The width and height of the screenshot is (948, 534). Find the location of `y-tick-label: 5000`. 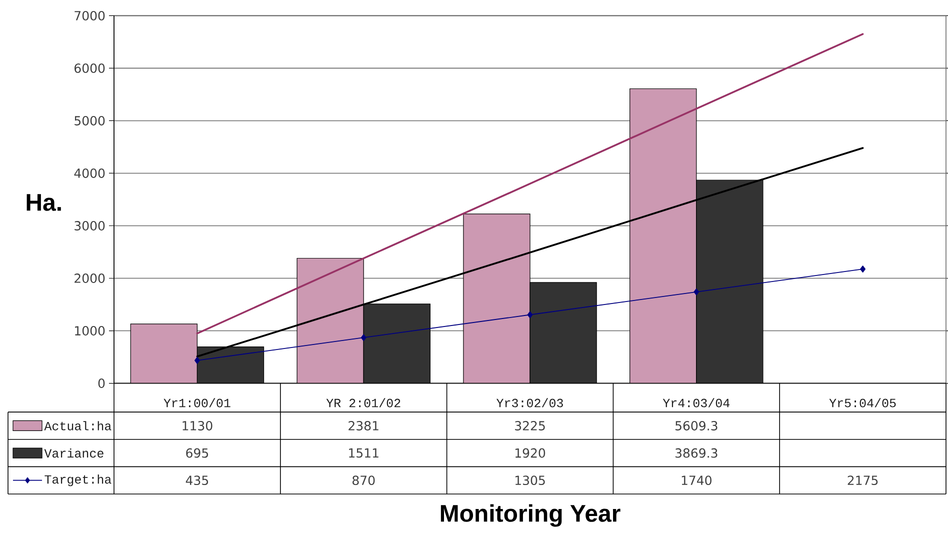

y-tick-label: 5000 is located at coordinates (89, 121).